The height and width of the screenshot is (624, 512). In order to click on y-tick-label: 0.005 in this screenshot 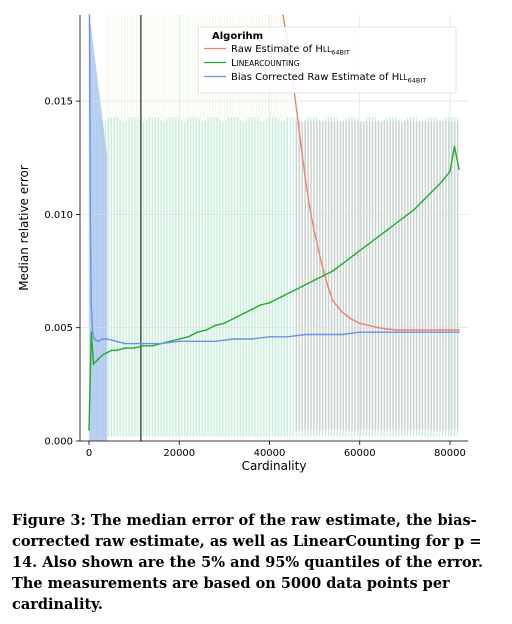, I will do `click(58, 328)`.